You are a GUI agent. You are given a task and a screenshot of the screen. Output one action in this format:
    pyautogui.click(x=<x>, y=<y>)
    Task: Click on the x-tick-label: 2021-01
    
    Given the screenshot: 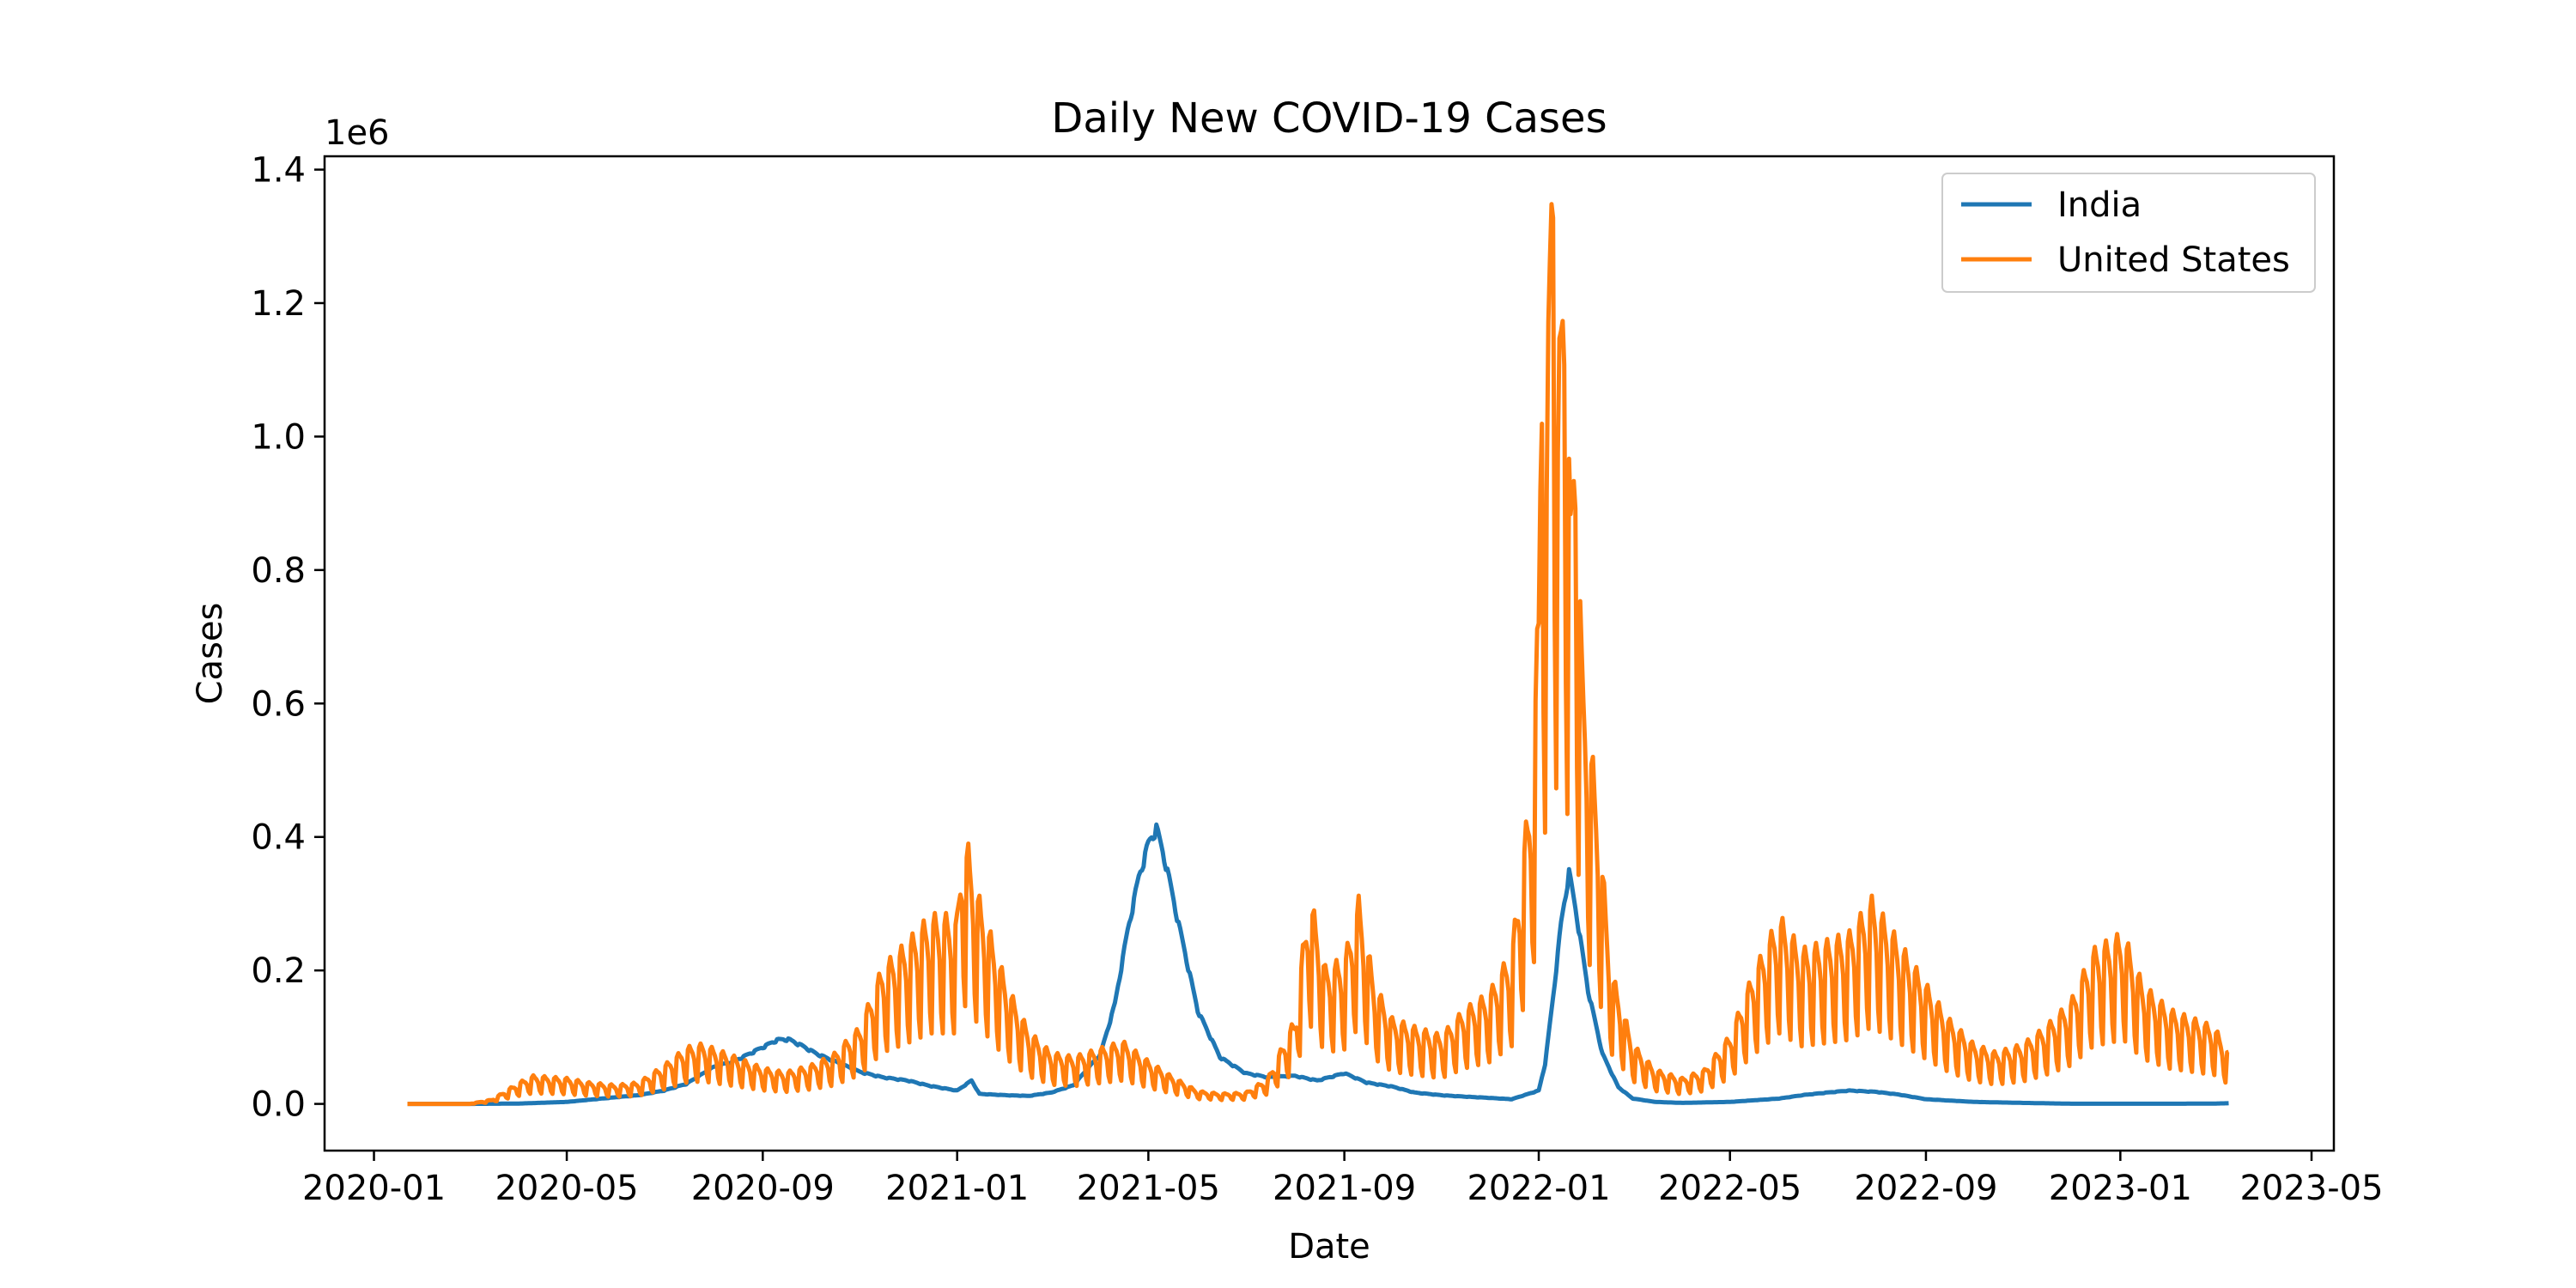 What is the action you would take?
    pyautogui.click(x=957, y=1188)
    